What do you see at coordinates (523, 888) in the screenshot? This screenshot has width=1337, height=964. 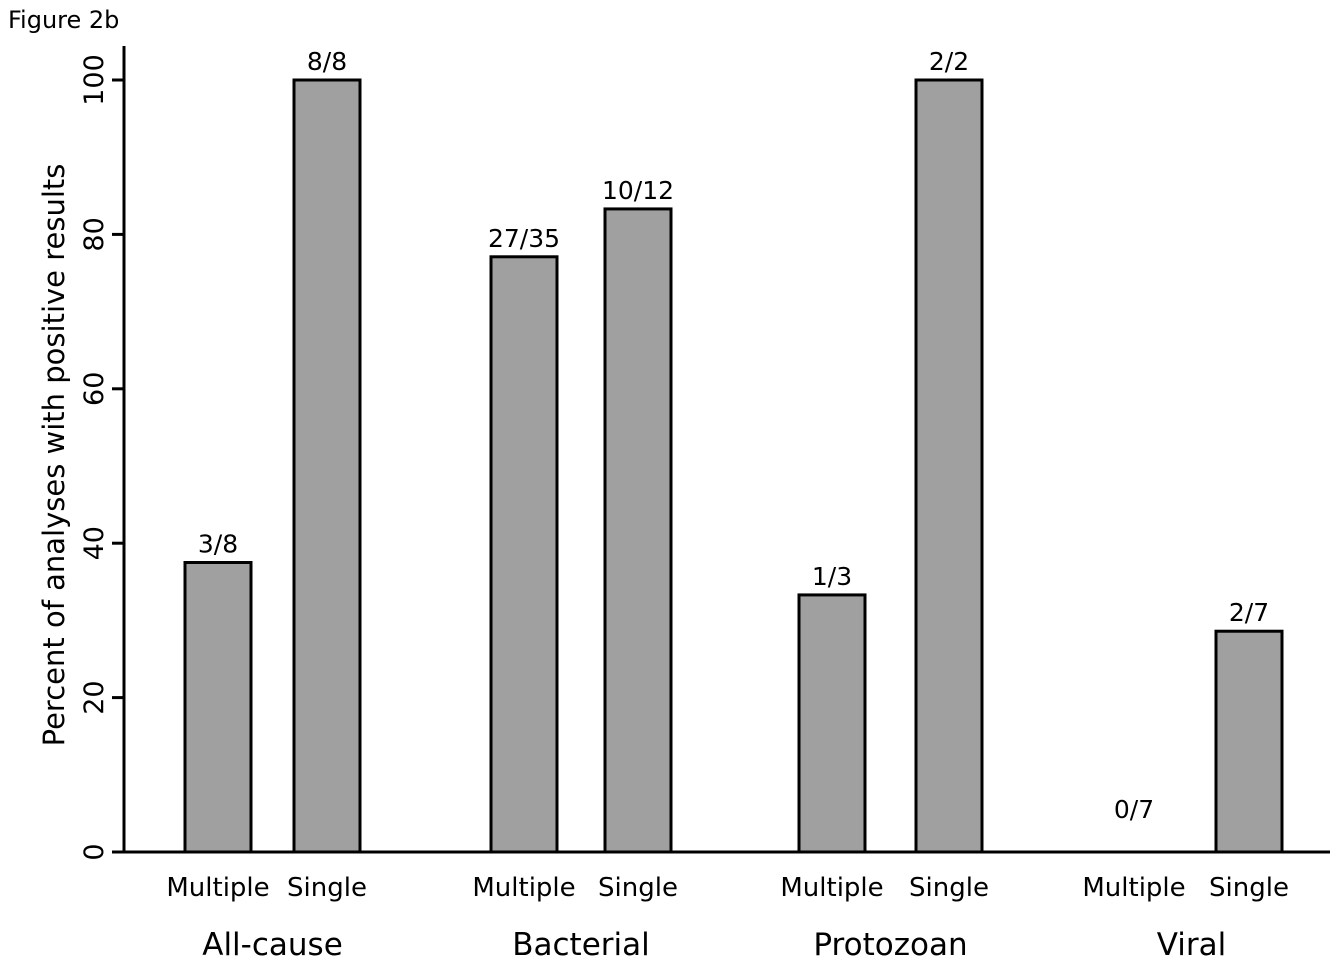 I see `x-tick-label-bacterial-multiple: Multiple` at bounding box center [523, 888].